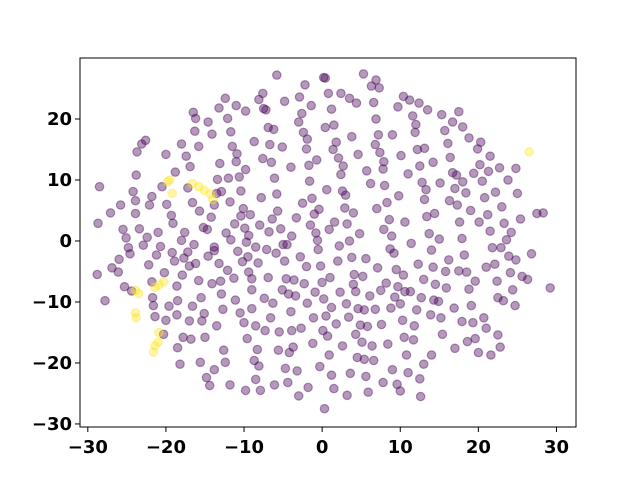 Image resolution: width=640 pixels, height=480 pixels. Describe the element at coordinates (88, 447) in the screenshot. I see `x-tick-label: −30` at that location.